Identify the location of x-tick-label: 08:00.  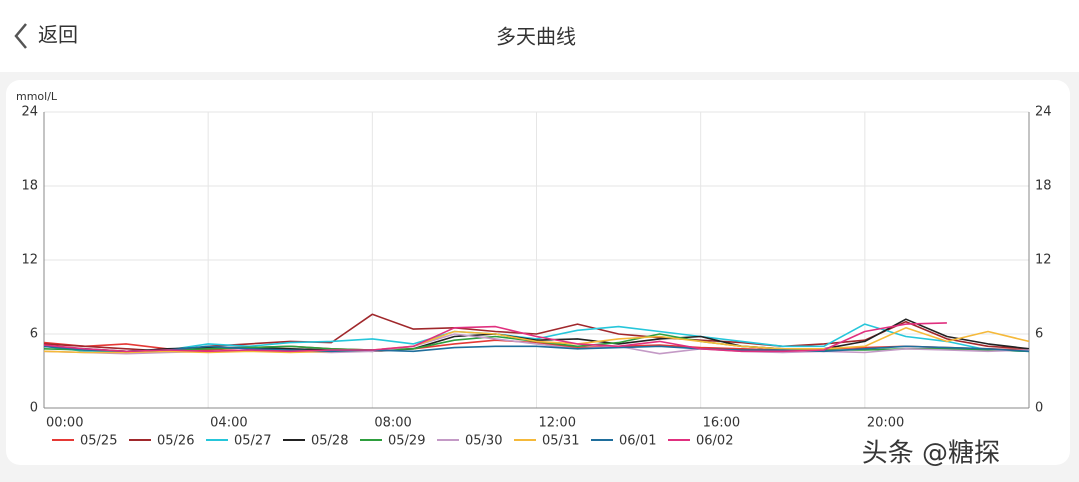
(392, 423).